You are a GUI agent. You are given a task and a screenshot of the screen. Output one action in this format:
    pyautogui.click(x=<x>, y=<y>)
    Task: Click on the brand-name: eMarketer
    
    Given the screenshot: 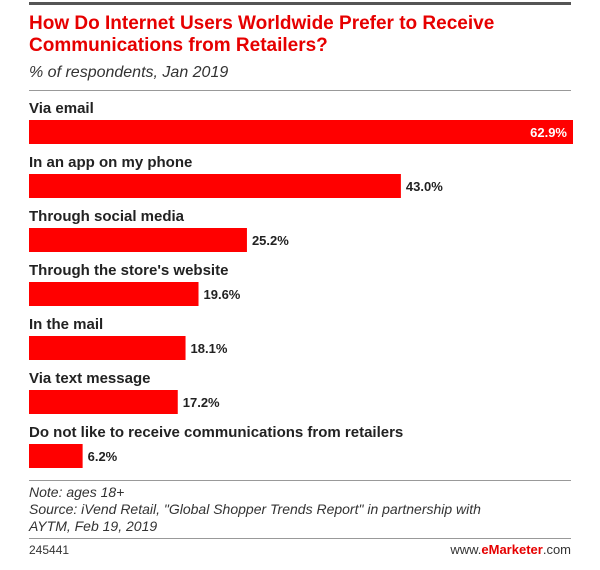 What is the action you would take?
    pyautogui.click(x=512, y=549)
    